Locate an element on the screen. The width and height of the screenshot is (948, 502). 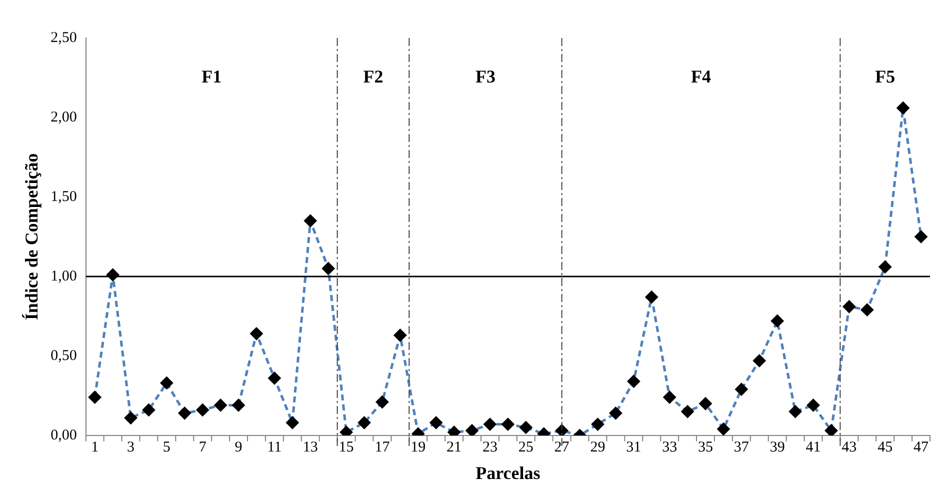
y-tick-label: 1,50 is located at coordinates (63, 196).